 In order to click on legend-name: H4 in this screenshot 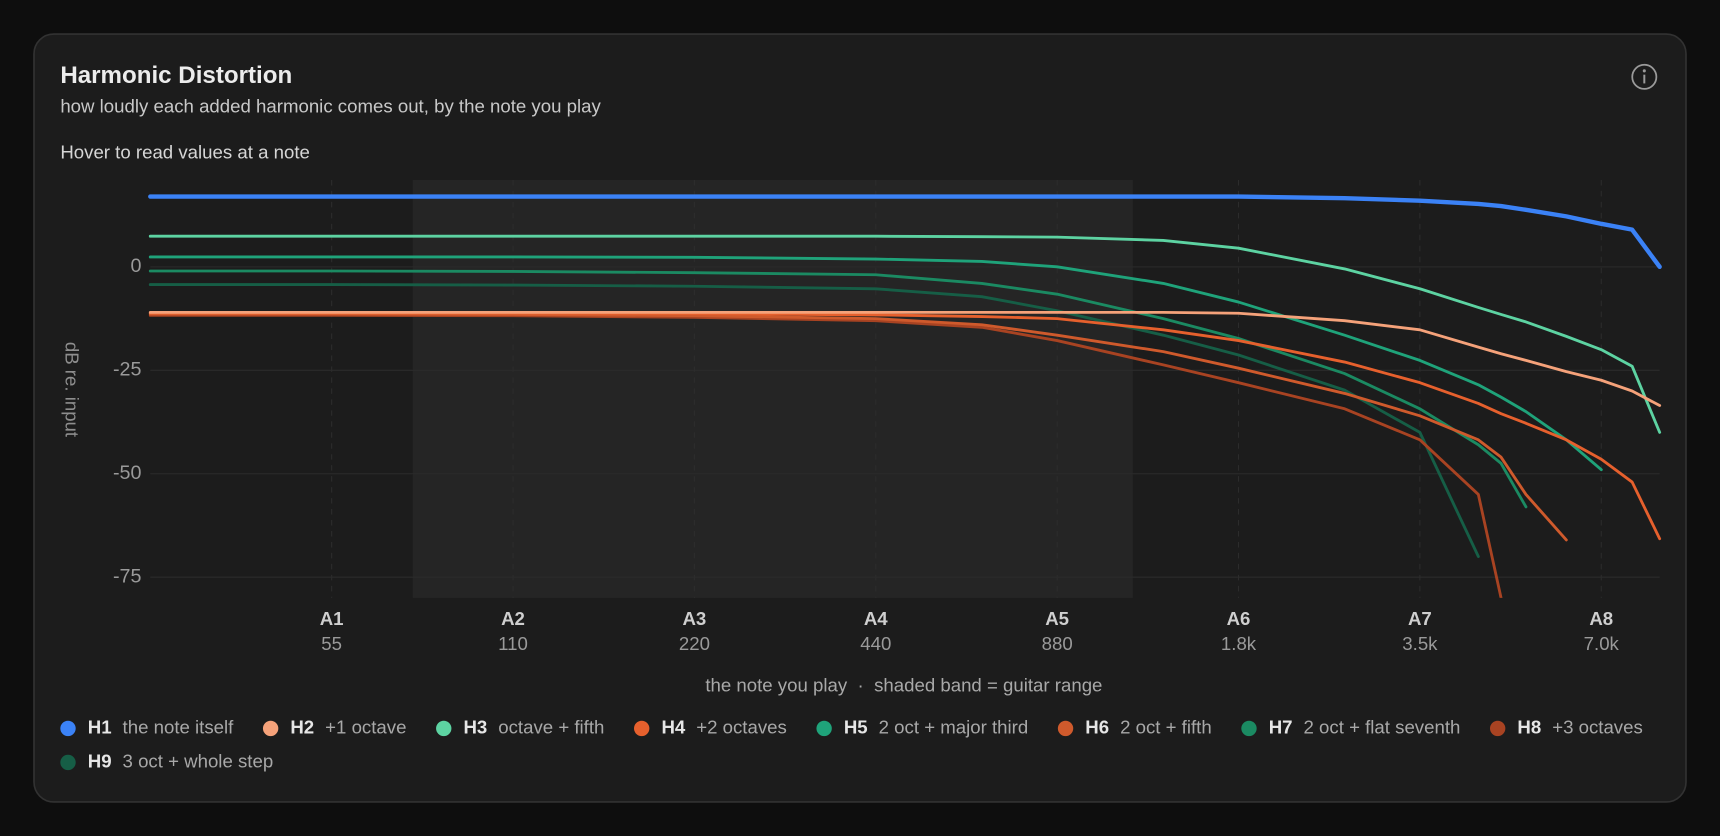, I will do `click(673, 726)`.